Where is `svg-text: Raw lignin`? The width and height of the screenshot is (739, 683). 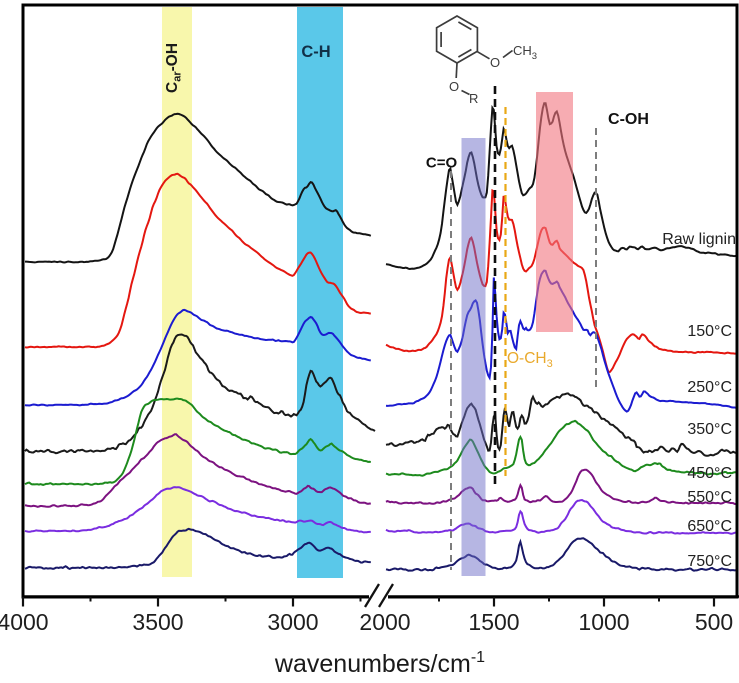
svg-text: Raw lignin is located at coordinates (699, 239).